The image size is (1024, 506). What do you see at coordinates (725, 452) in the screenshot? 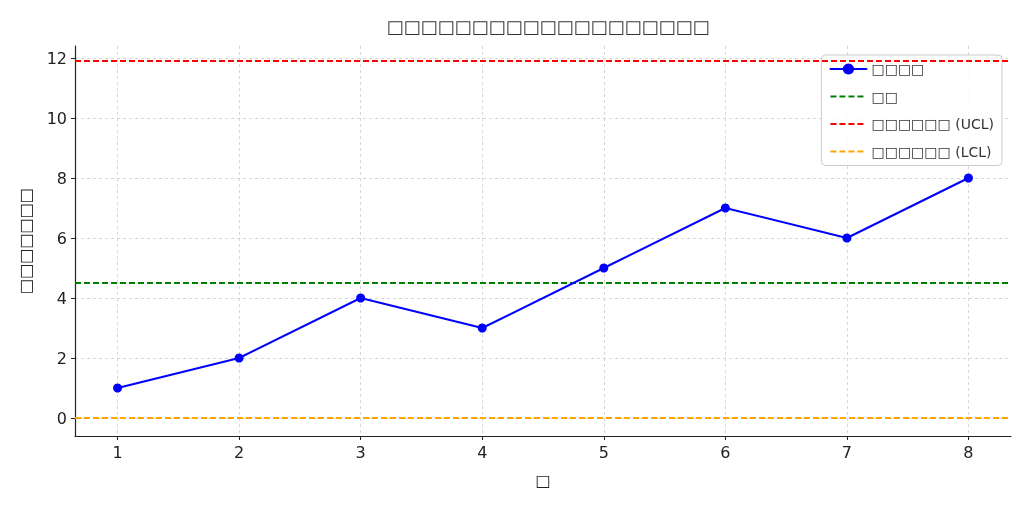
I see `x-tick-label: 6` at bounding box center [725, 452].